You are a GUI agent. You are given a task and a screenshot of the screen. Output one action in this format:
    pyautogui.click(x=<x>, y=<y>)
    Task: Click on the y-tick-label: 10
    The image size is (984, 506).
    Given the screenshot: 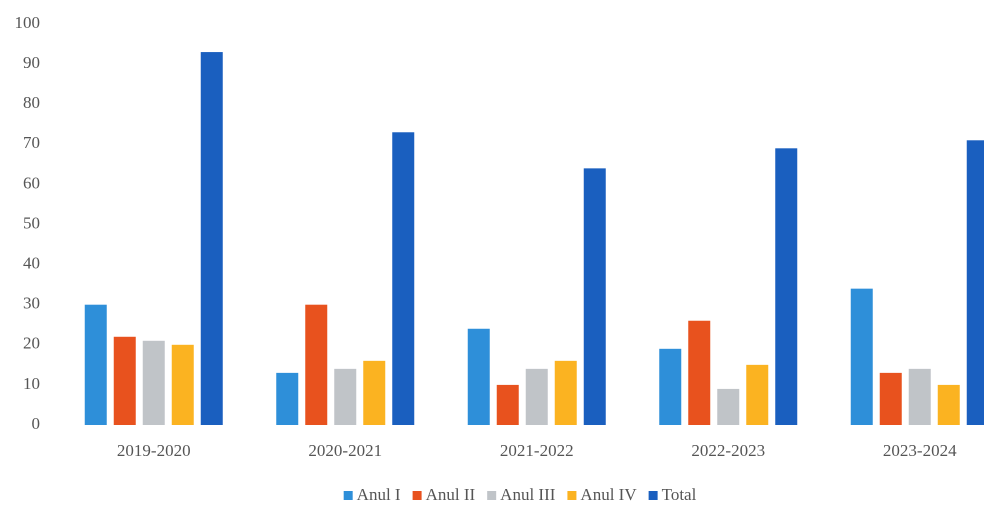 What is the action you would take?
    pyautogui.click(x=31, y=383)
    